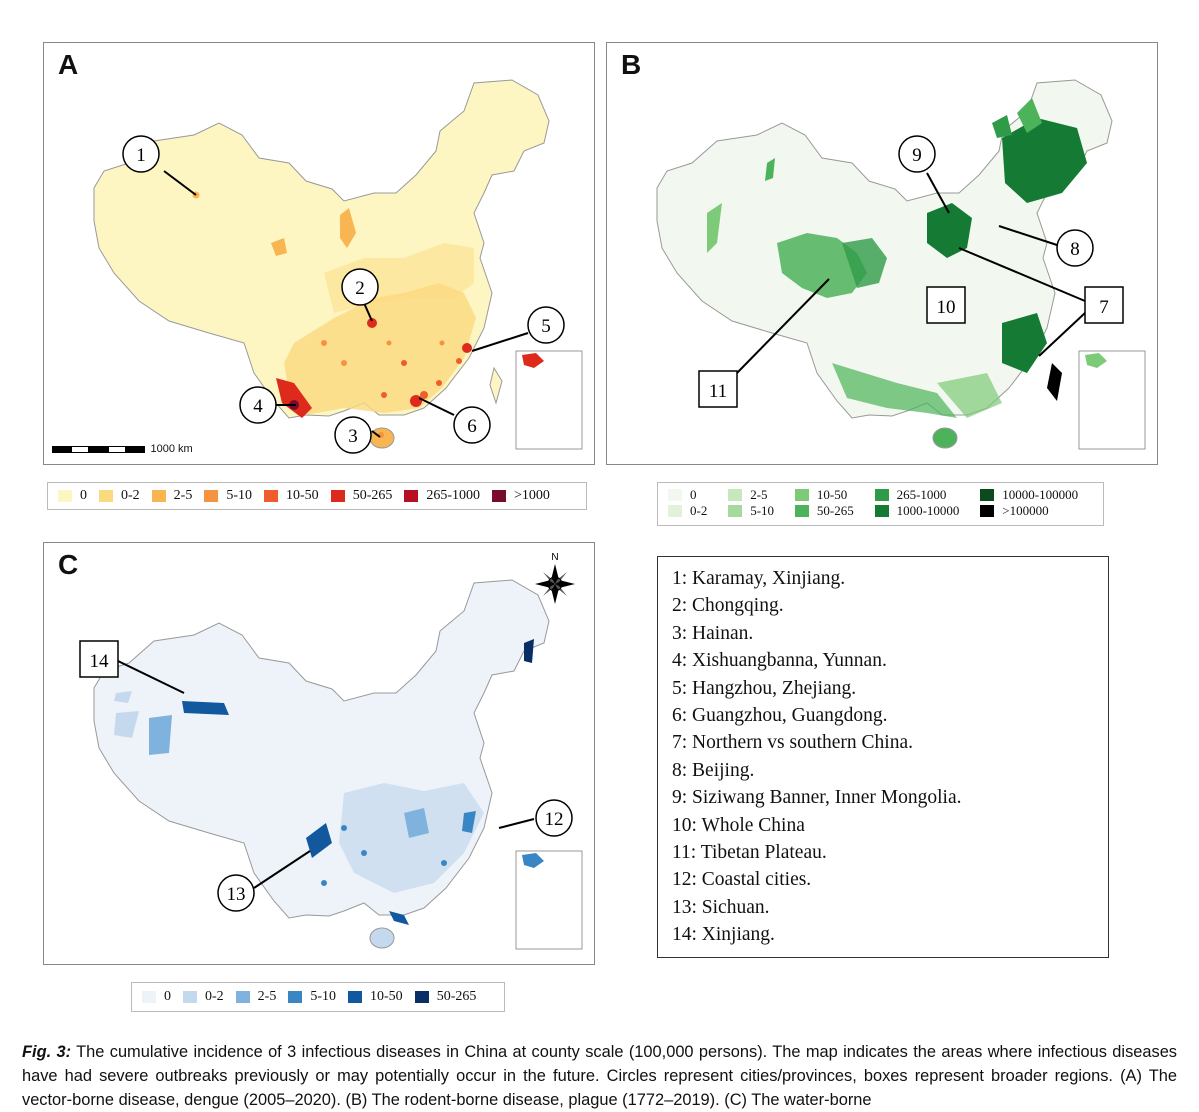 This screenshot has width=1199, height=1112. Describe the element at coordinates (764, 688) in the screenshot. I see `key-row: 5: Hangzhou, Zhejiang.` at that location.